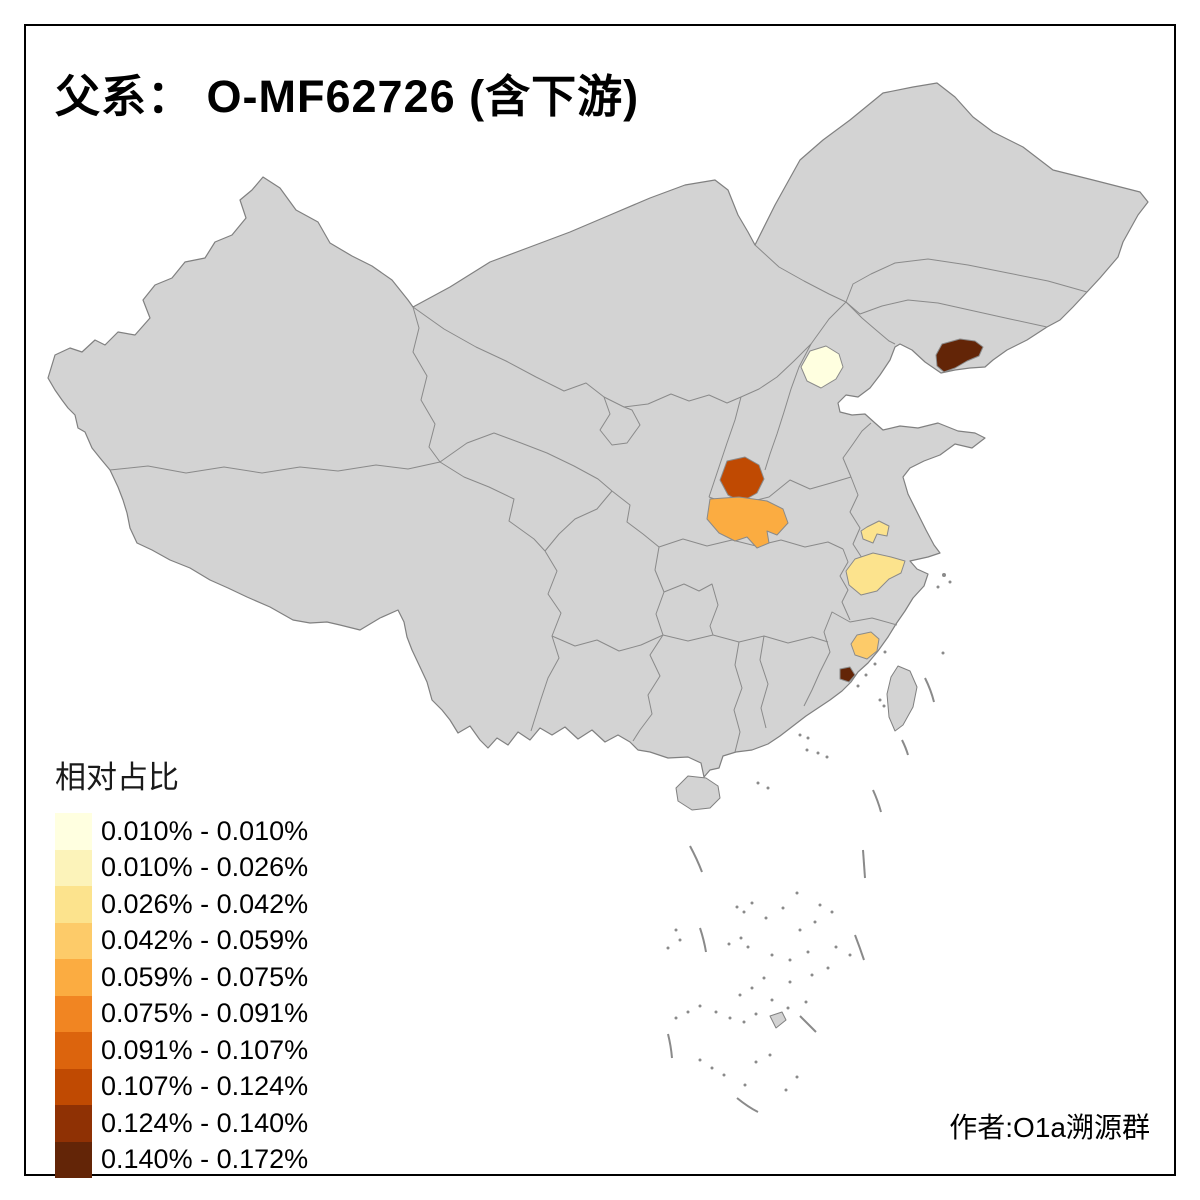 This screenshot has width=1200, height=1200. I want to click on maritime-boundary-dashes, so click(801, 895).